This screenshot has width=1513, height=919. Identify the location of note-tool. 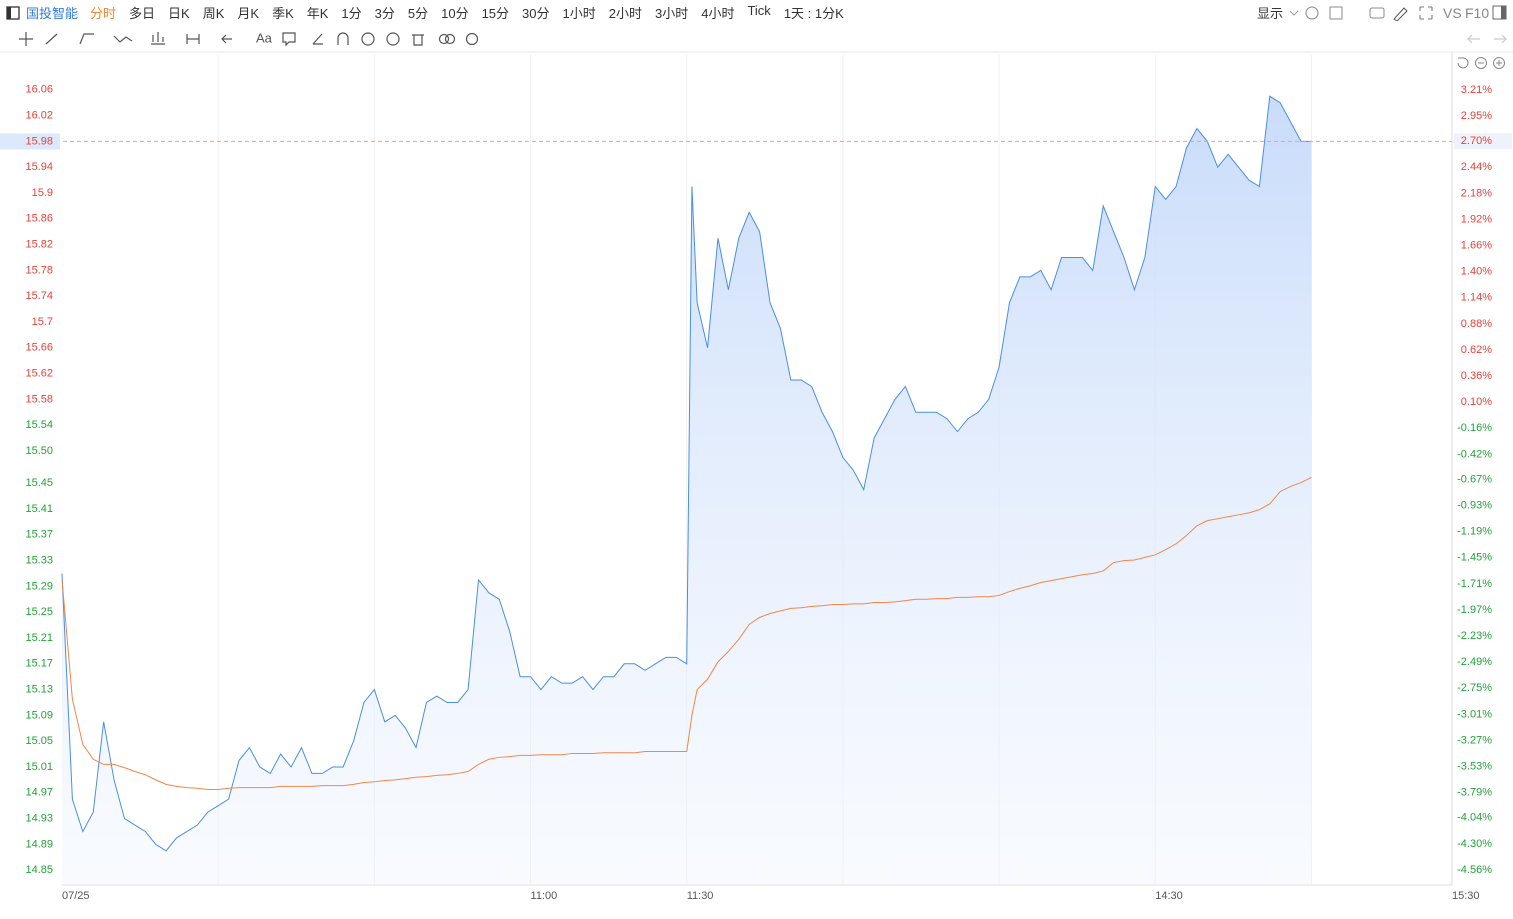
(289, 39).